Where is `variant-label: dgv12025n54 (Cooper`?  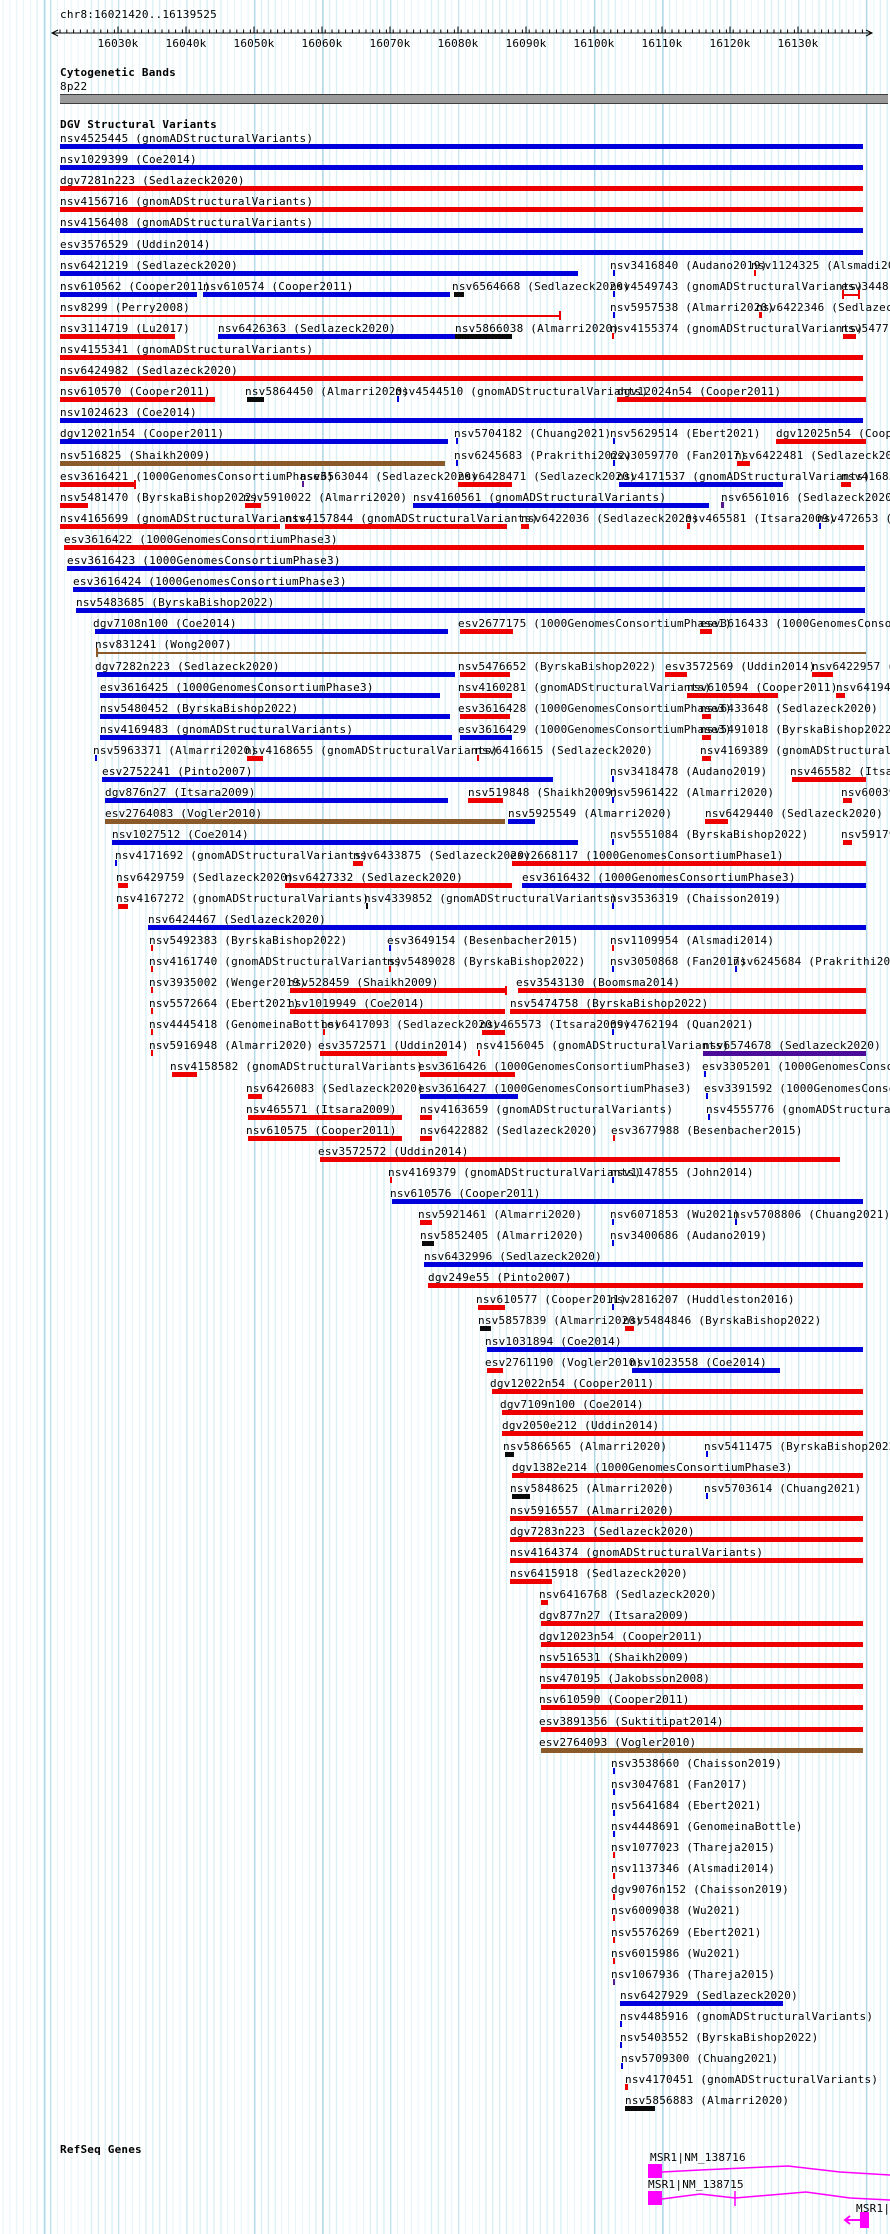 variant-label: dgv12025n54 (Cooper is located at coordinates (833, 434).